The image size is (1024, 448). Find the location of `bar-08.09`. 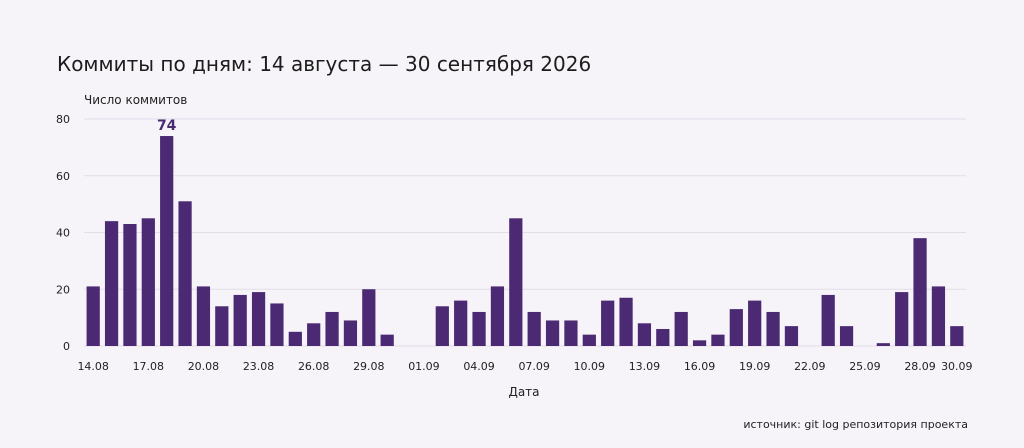

bar-08.09 is located at coordinates (552, 333).